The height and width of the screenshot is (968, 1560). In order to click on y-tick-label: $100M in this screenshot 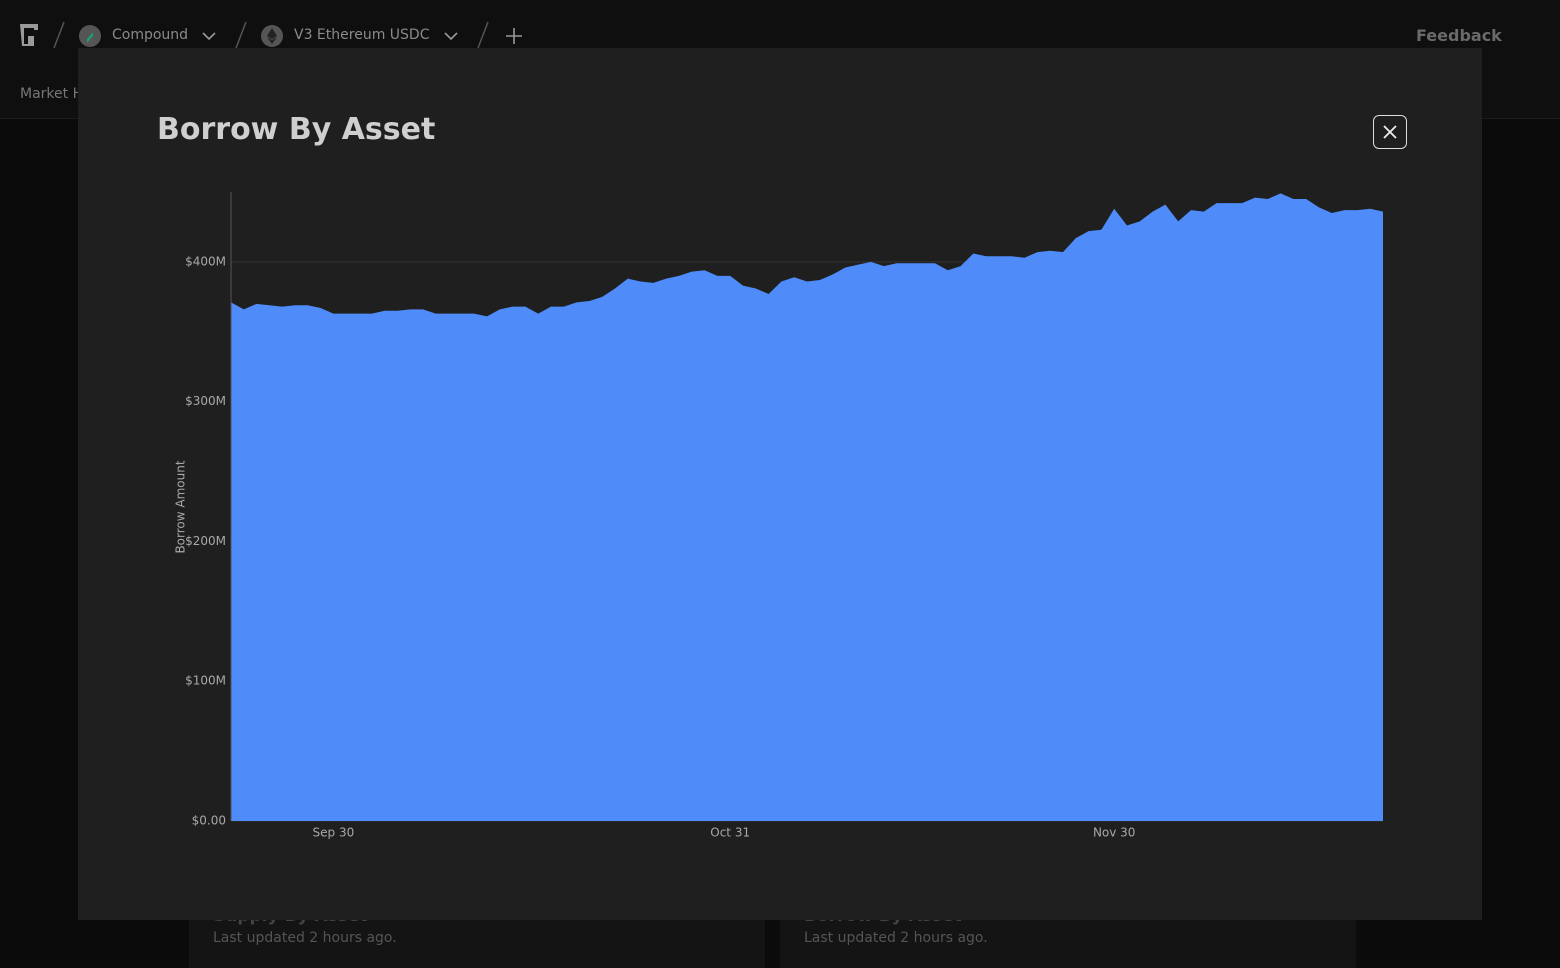, I will do `click(205, 681)`.